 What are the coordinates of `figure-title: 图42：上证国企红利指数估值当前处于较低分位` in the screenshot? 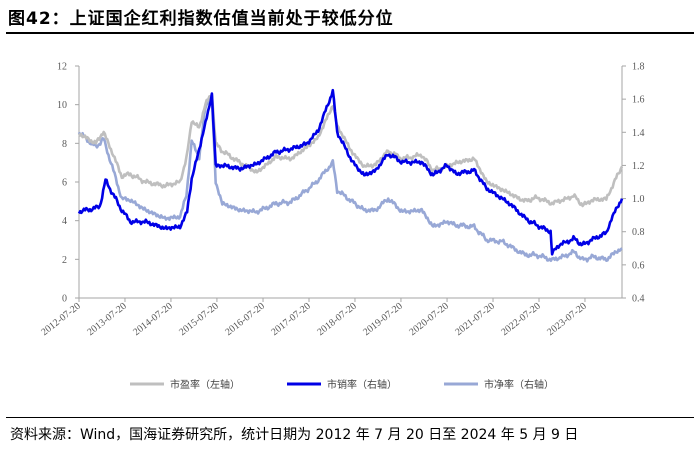 It's located at (201, 19).